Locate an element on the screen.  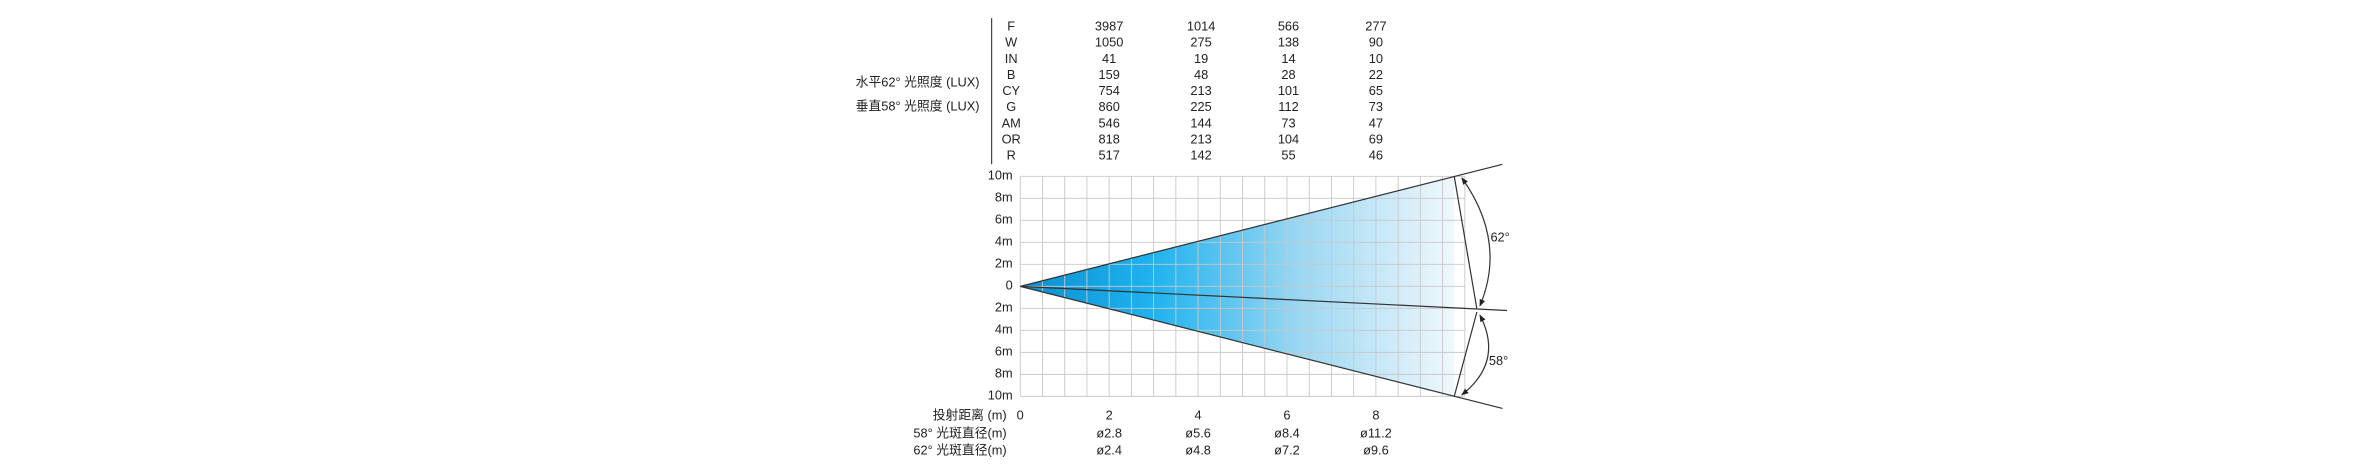
table-value: 1014 is located at coordinates (1201, 26).